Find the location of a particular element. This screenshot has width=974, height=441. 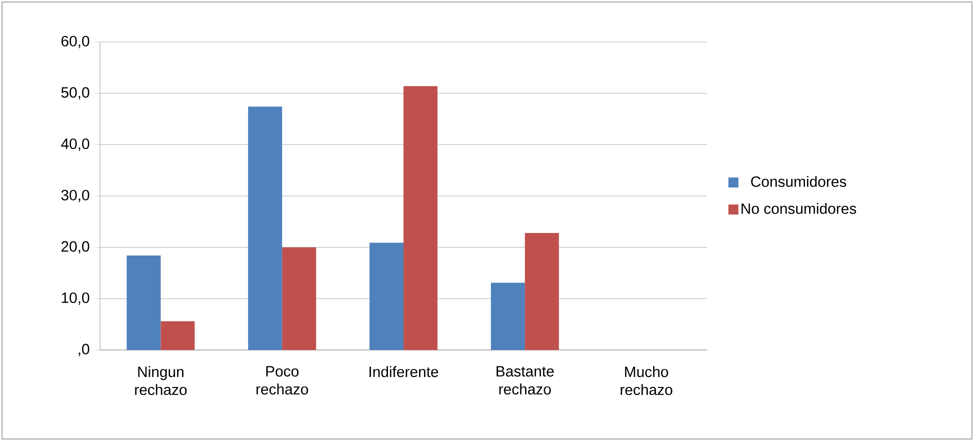

legend-label: Consumidores is located at coordinates (798, 181).